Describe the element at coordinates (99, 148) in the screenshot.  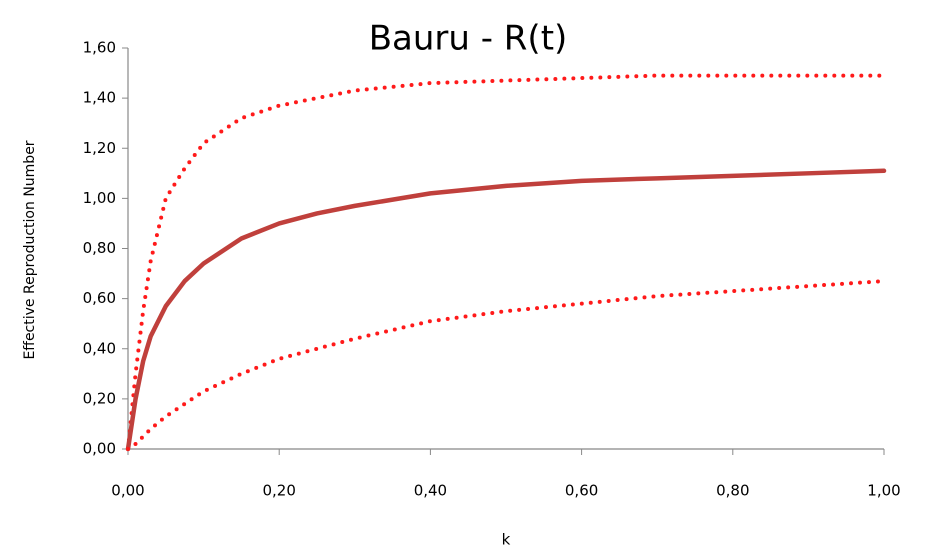
I see `y-tick-label: 1,20` at that location.